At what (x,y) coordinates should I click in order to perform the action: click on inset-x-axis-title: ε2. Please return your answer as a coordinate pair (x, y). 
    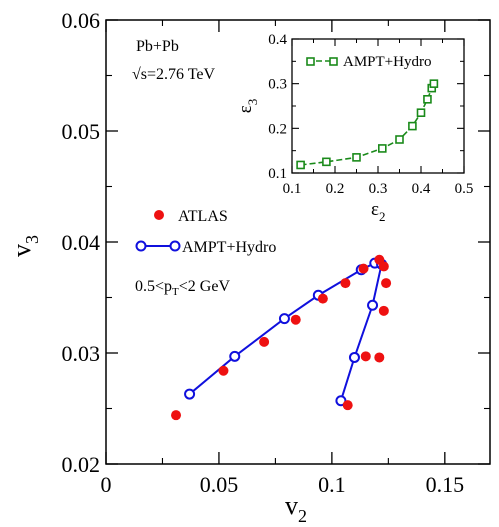
    Looking at the image, I should click on (378, 211).